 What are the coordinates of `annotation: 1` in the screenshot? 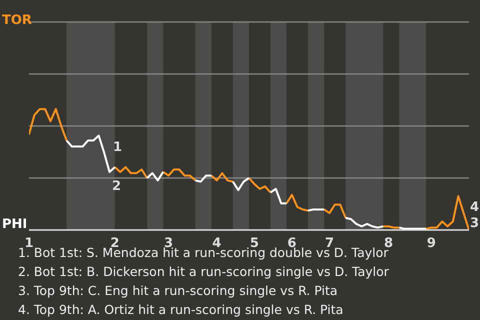 It's located at (117, 147).